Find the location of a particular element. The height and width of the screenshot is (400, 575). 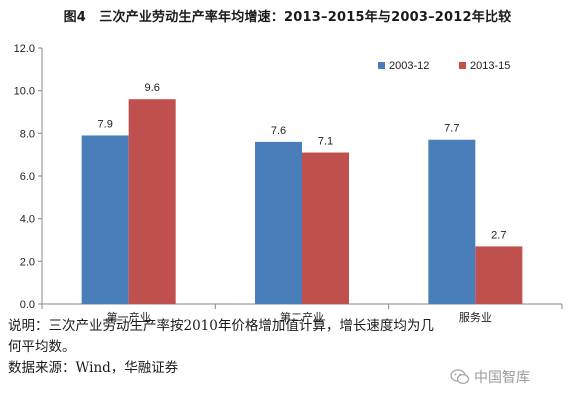

x-tick-label: 服务业 is located at coordinates (475, 317).